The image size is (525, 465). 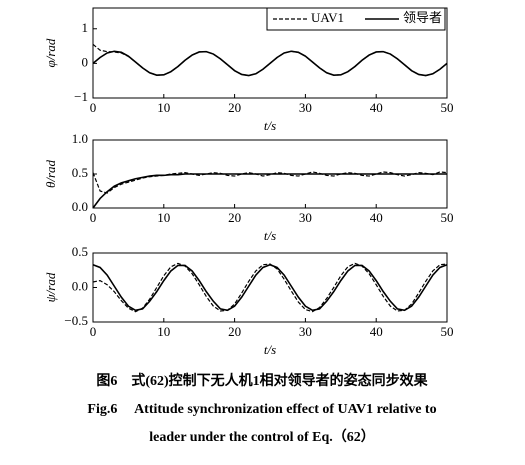 What do you see at coordinates (50, 52) in the screenshot?
I see `y-axis-label: φ/rad` at bounding box center [50, 52].